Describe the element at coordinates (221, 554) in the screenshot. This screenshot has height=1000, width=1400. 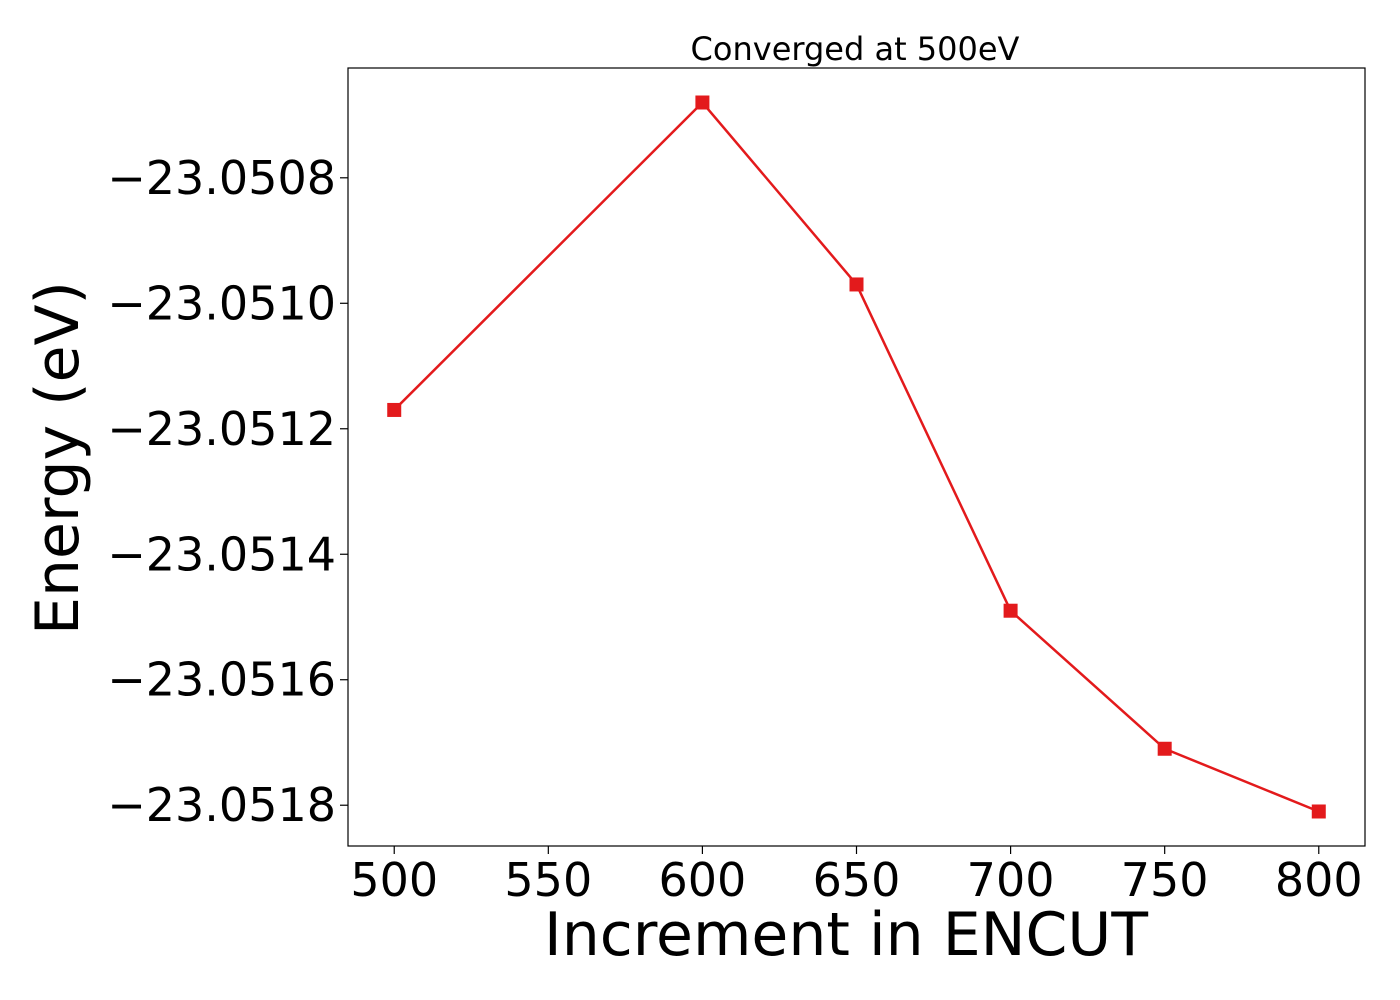
I see `y-tick-label: −23.0514` at that location.